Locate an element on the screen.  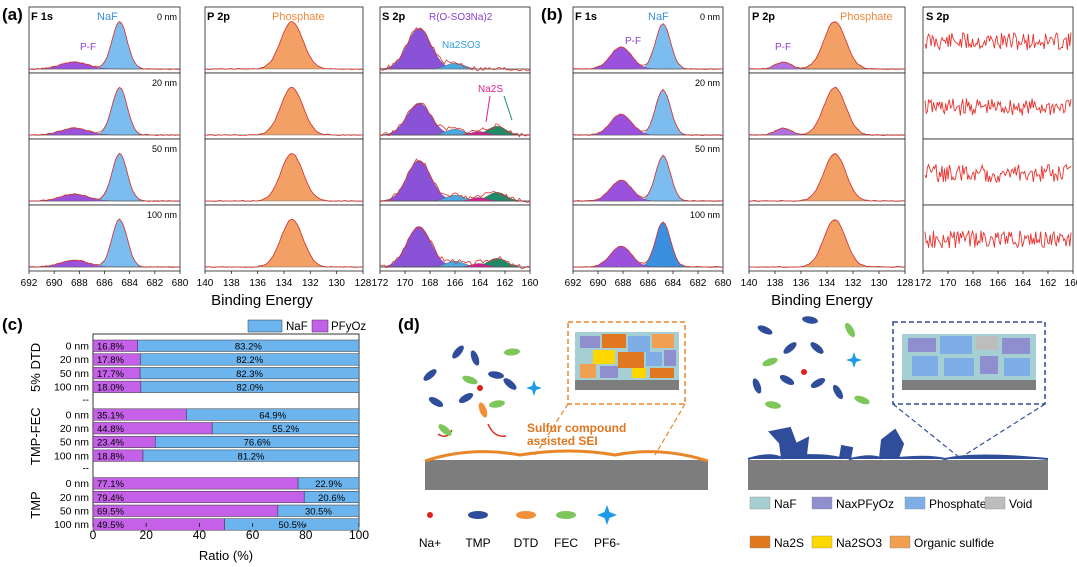
panel-label-a: (a) is located at coordinates (12, 14).